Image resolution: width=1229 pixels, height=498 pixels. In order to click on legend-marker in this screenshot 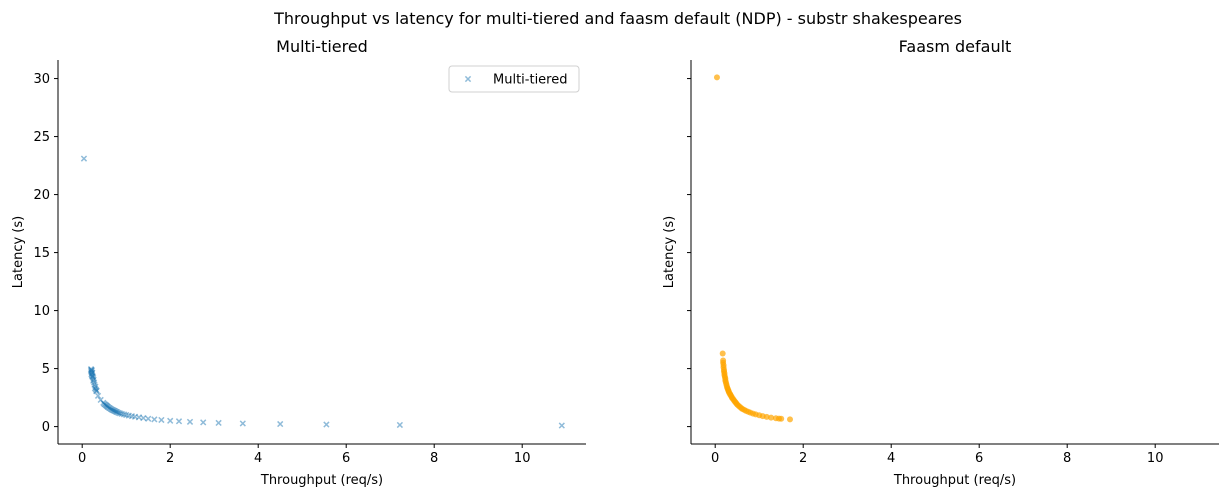, I will do `click(468, 79)`.